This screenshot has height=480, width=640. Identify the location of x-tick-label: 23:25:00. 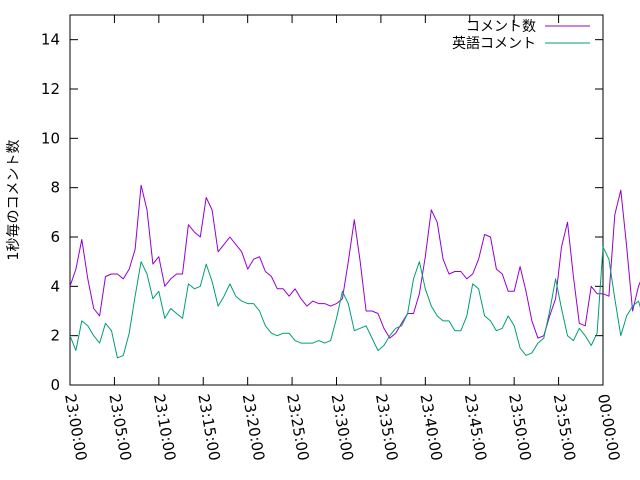
(297, 427).